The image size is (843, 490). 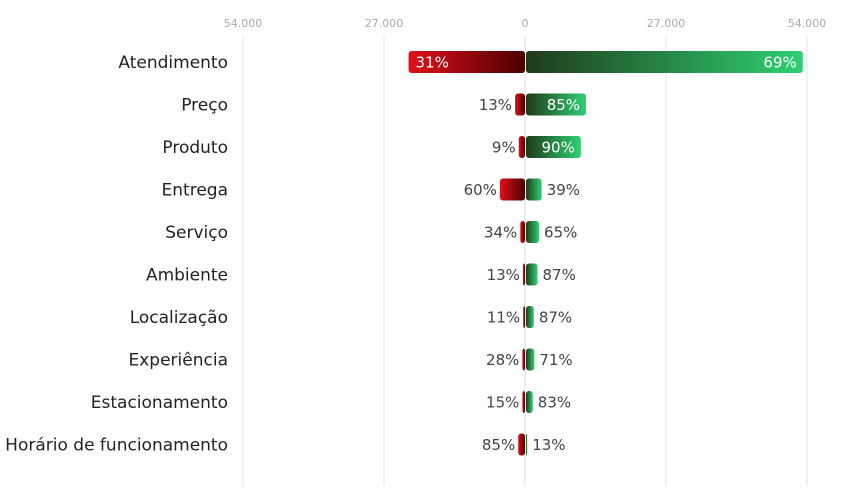 What do you see at coordinates (560, 233) in the screenshot?
I see `data-label-positive-5: 65%` at bounding box center [560, 233].